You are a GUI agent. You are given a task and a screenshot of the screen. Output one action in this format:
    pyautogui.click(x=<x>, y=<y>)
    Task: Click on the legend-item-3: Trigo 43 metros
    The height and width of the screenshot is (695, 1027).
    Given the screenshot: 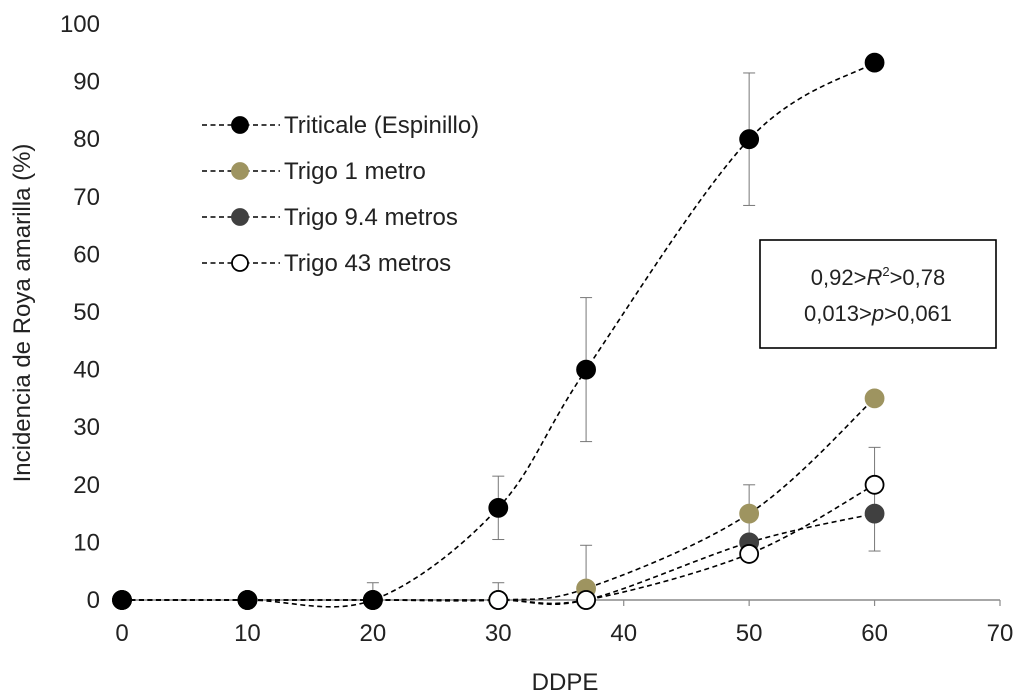 What is the action you would take?
    pyautogui.click(x=326, y=263)
    